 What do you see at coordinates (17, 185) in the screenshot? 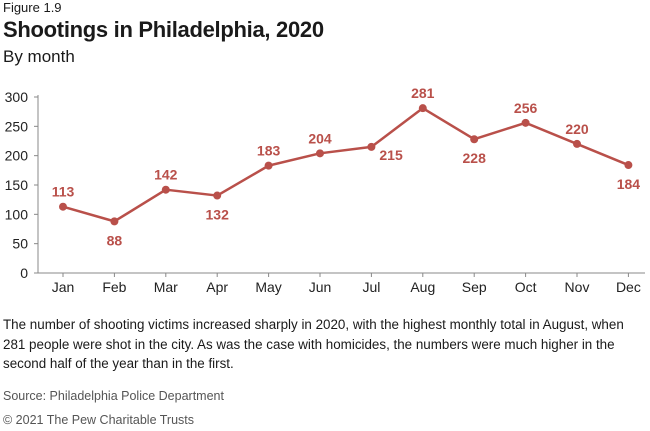
I see `y-tick-label: 150` at bounding box center [17, 185].